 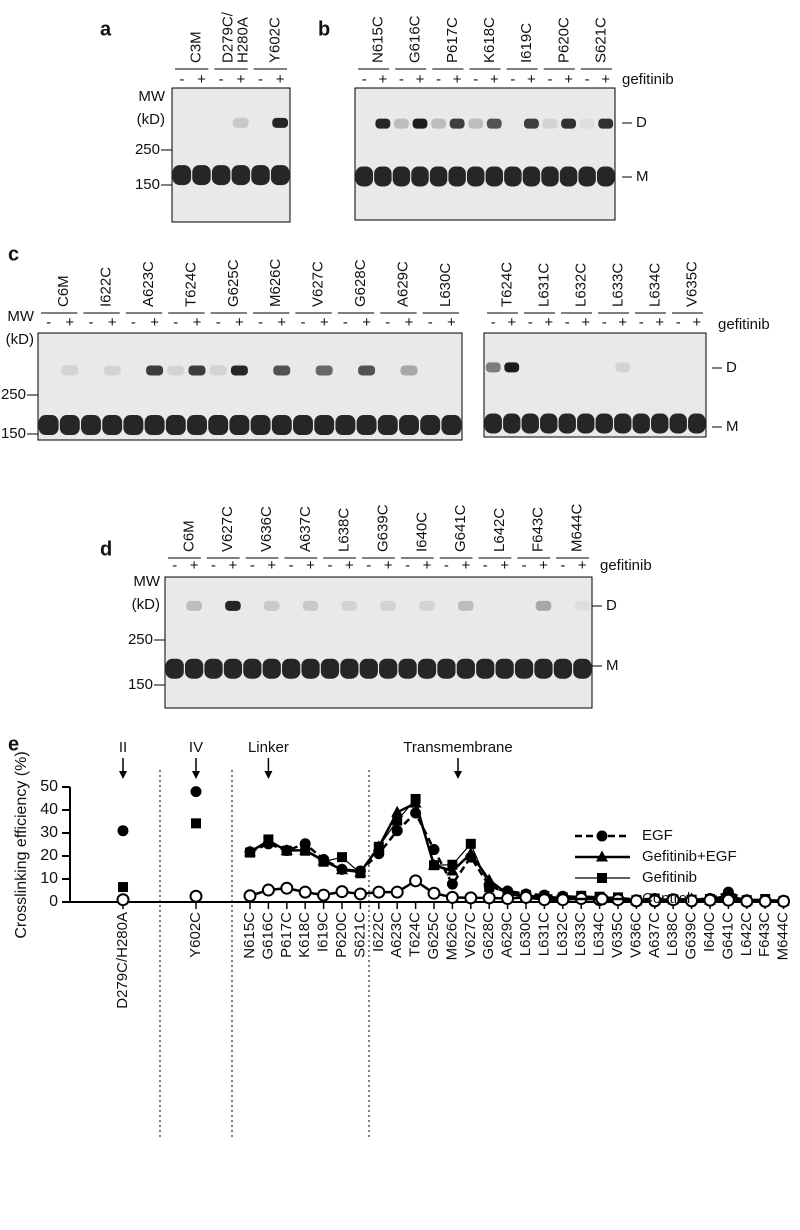 I want to click on x-tick-label: G639C, so click(x=691, y=936).